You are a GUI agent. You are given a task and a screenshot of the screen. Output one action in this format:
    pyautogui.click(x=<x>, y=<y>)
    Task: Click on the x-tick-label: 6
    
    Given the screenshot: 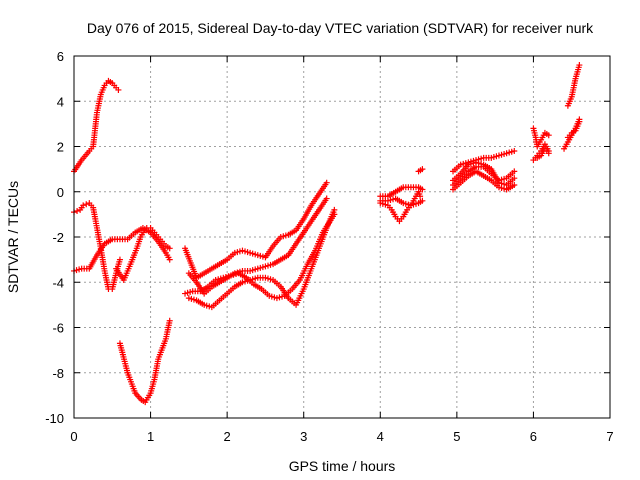 What is the action you would take?
    pyautogui.click(x=533, y=436)
    